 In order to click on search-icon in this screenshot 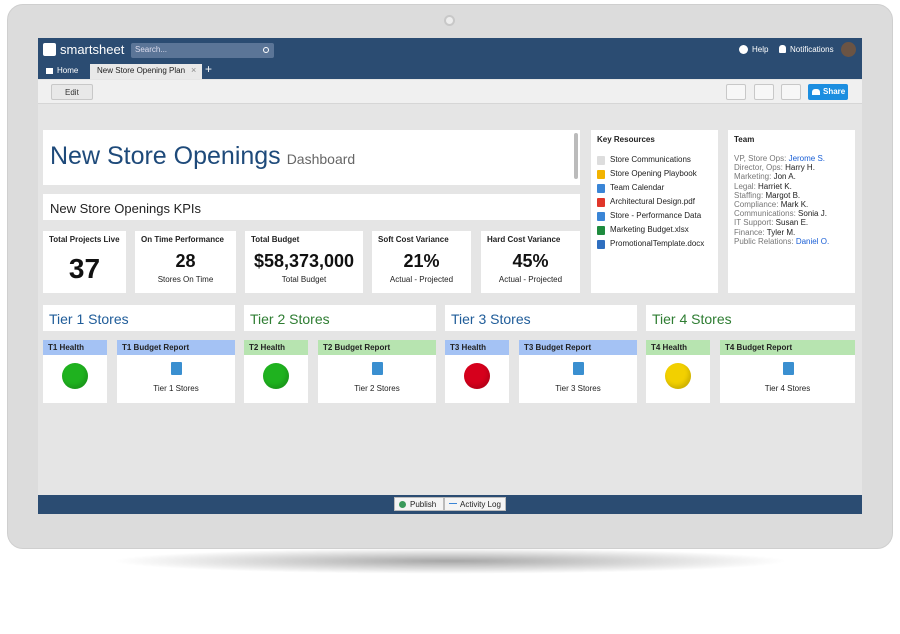, I will do `click(266, 50)`.